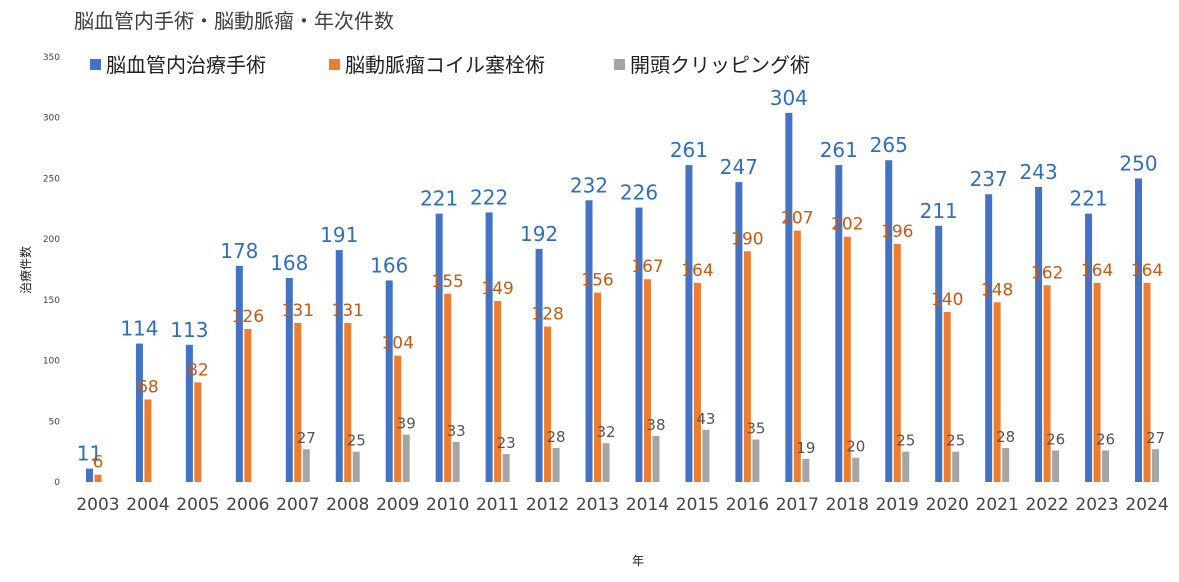 This screenshot has width=1179, height=582. I want to click on data-label-series-2: 43, so click(705, 419).